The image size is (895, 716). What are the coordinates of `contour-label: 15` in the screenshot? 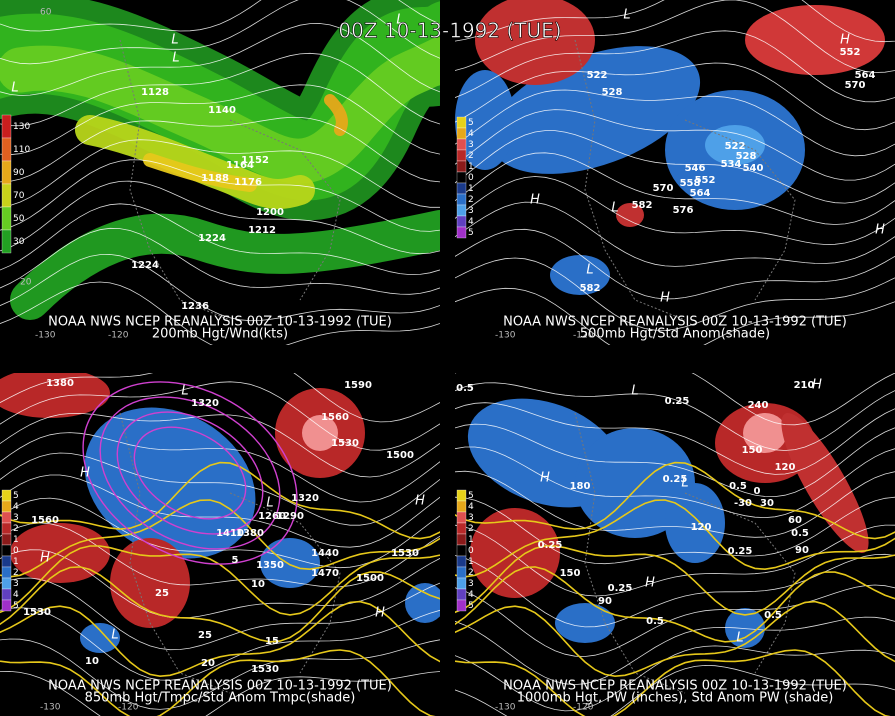 It's located at (272, 641).